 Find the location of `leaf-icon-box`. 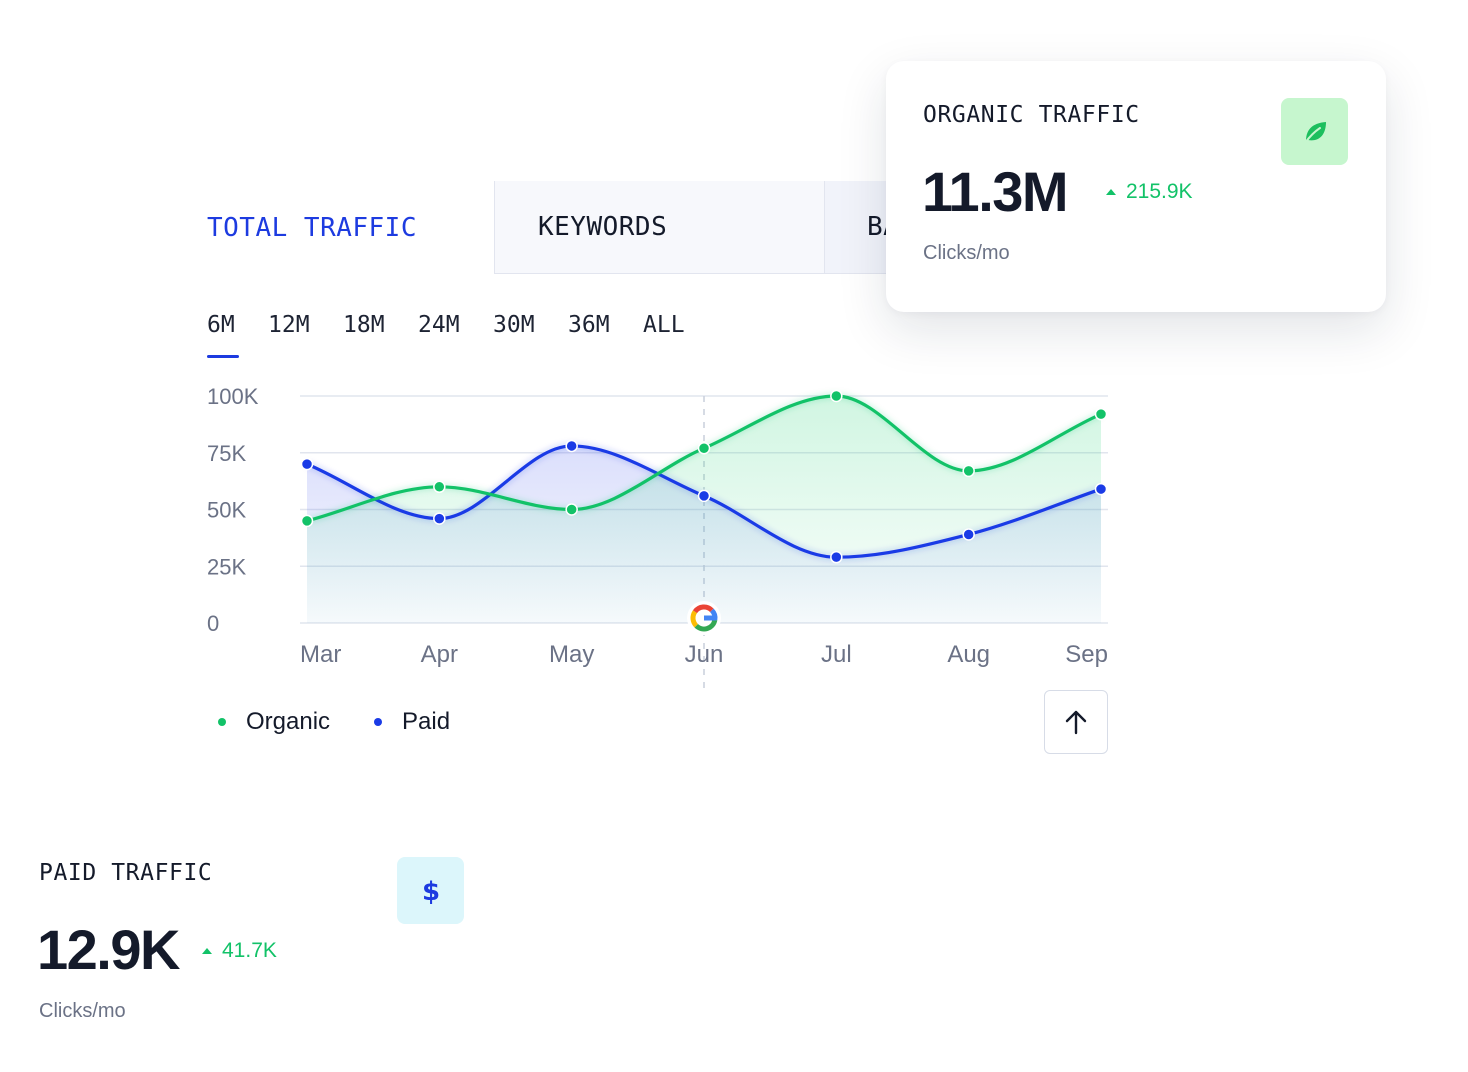

leaf-icon-box is located at coordinates (1314, 131).